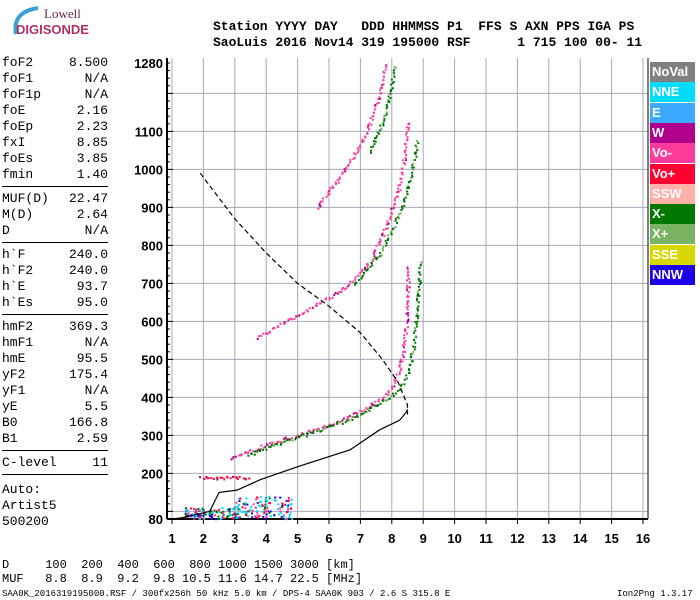 This screenshot has width=700, height=600. I want to click on param-name: h`F, so click(14, 254).